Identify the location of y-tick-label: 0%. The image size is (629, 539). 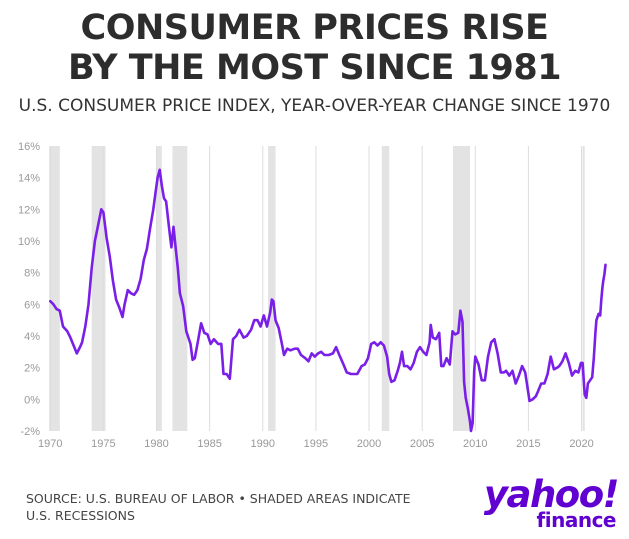
(32, 400).